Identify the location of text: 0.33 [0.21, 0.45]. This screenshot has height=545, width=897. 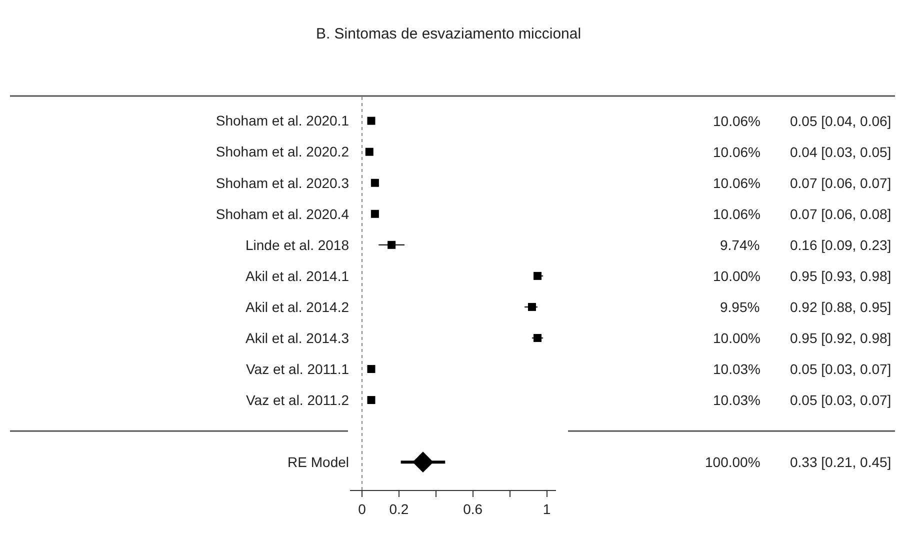
(841, 462).